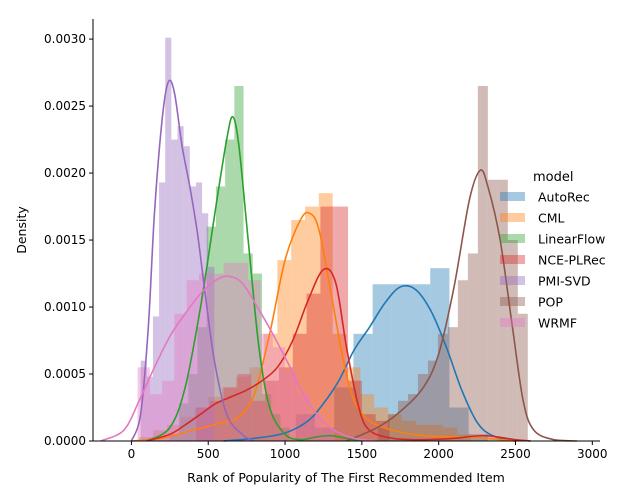 Image resolution: width=625 pixels, height=500 pixels. I want to click on legend-item-wrmf: WRMF, so click(538, 323).